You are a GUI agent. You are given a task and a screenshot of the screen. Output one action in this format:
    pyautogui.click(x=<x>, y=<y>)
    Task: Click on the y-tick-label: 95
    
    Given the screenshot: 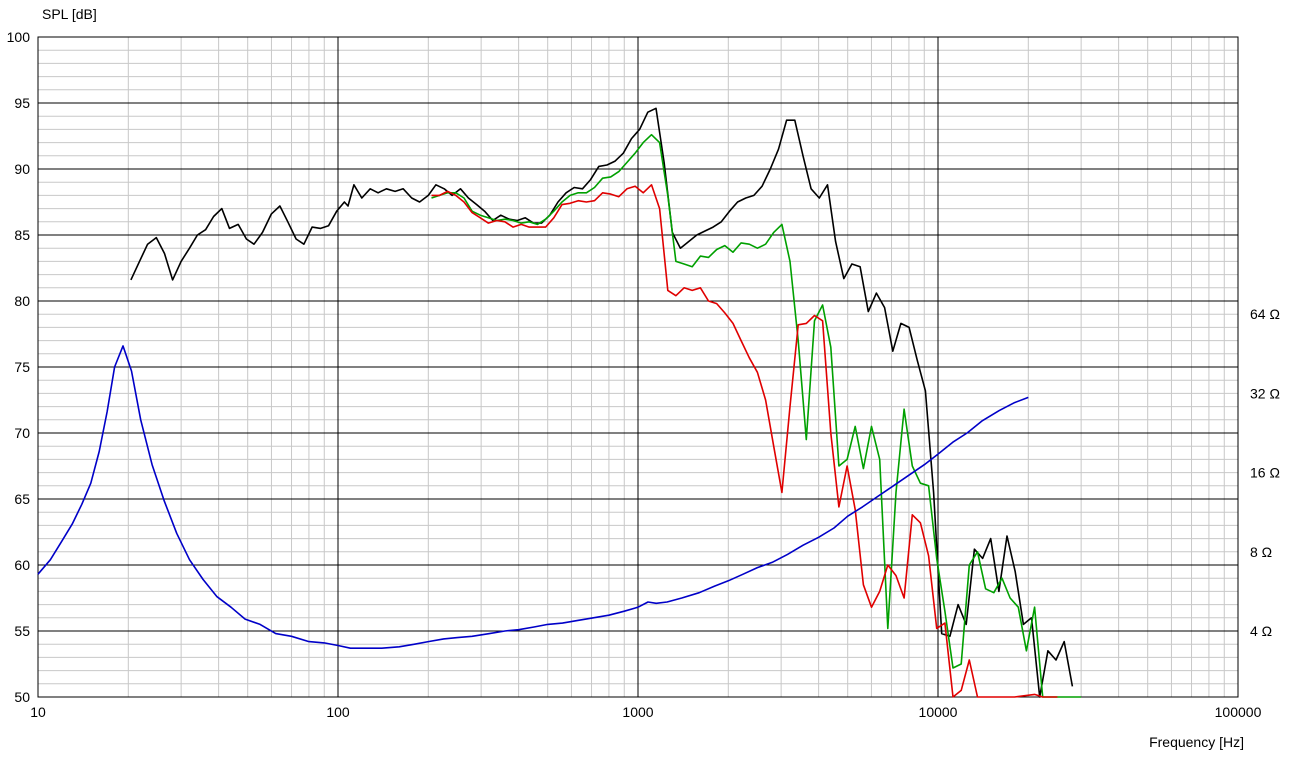 What is the action you would take?
    pyautogui.click(x=22, y=103)
    